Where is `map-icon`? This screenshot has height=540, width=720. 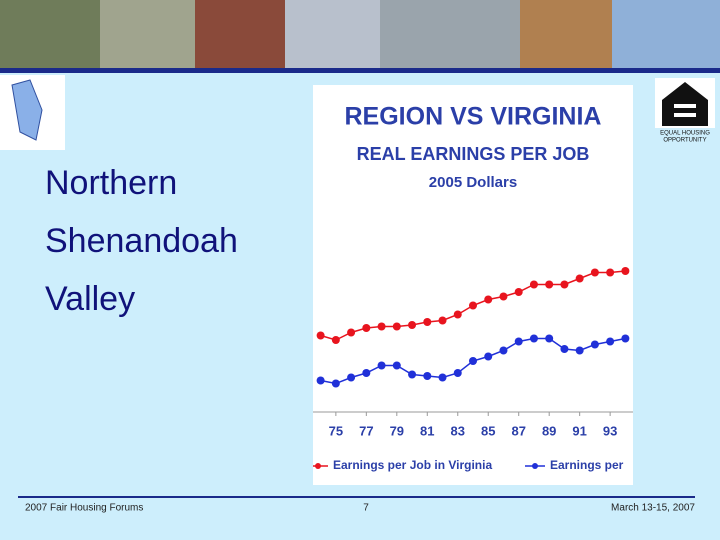 map-icon is located at coordinates (32, 112).